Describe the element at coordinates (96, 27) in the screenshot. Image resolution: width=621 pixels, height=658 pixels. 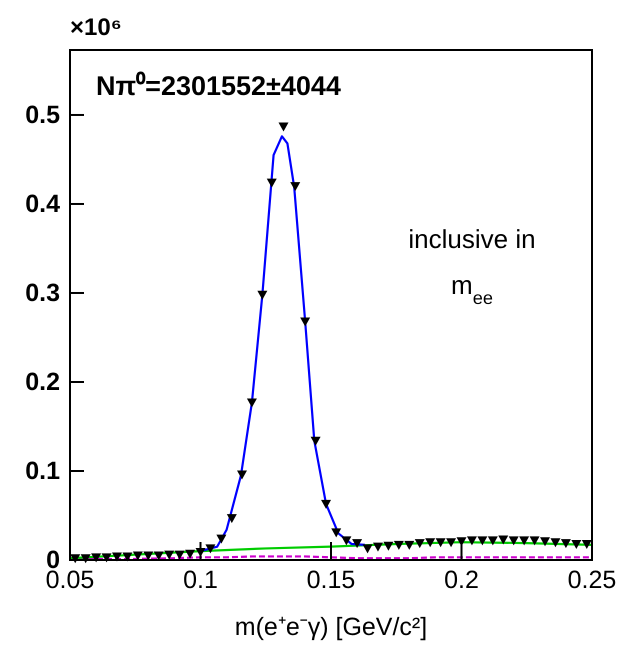
I see `text: ×10⁶` at that location.